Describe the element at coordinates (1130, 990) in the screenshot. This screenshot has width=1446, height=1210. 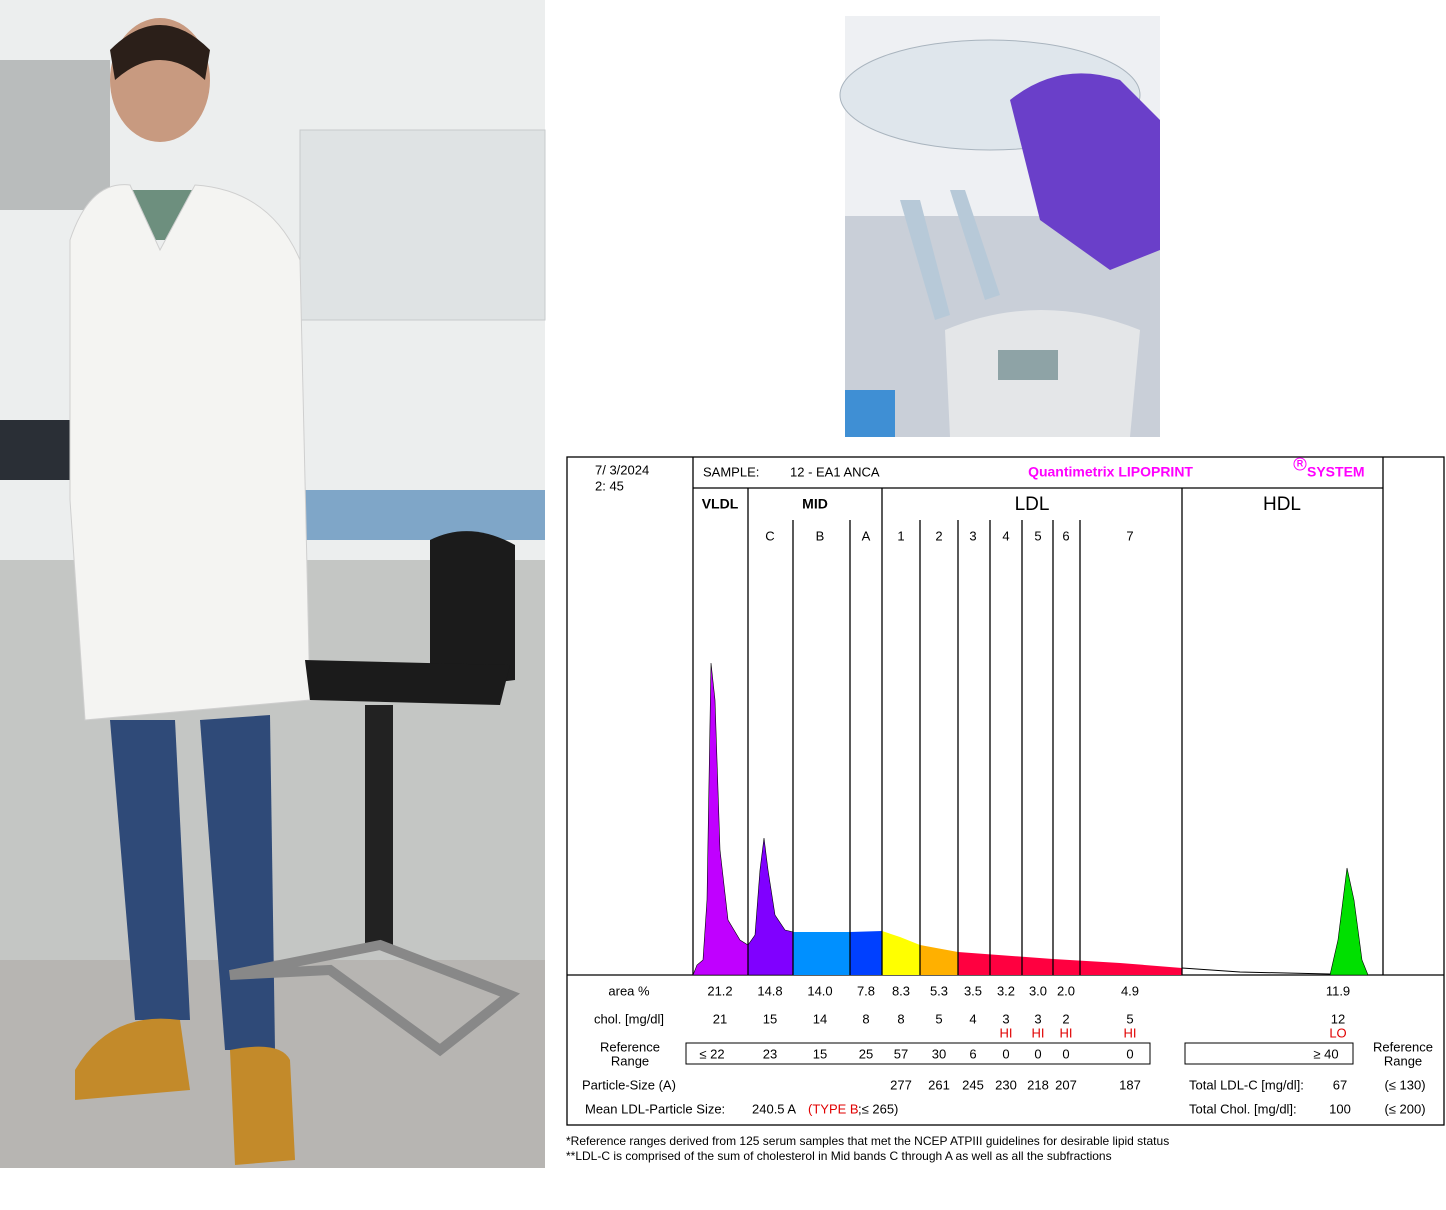
I see `area-value: 4.9` at that location.